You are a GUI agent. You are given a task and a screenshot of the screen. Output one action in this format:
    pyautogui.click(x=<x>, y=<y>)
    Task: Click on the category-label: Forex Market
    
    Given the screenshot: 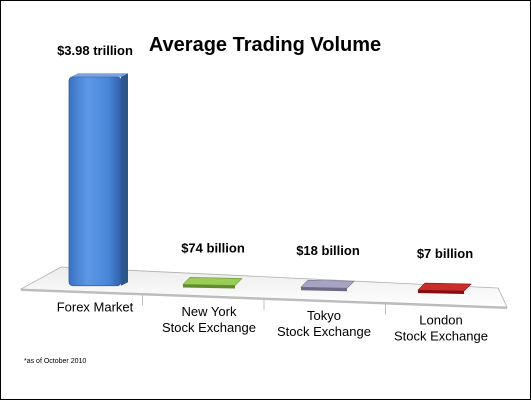 What is the action you would take?
    pyautogui.click(x=95, y=307)
    